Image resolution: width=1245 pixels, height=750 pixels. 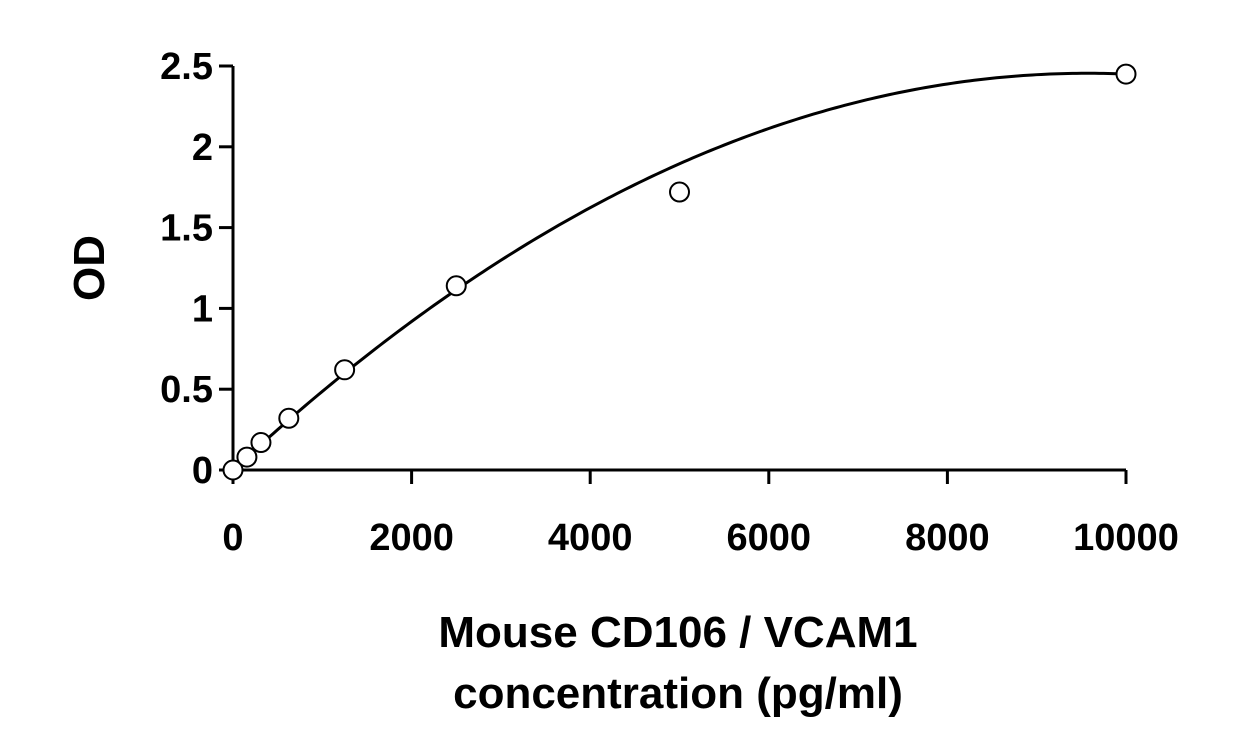 I want to click on y-axis-title: OD, so click(x=89, y=268).